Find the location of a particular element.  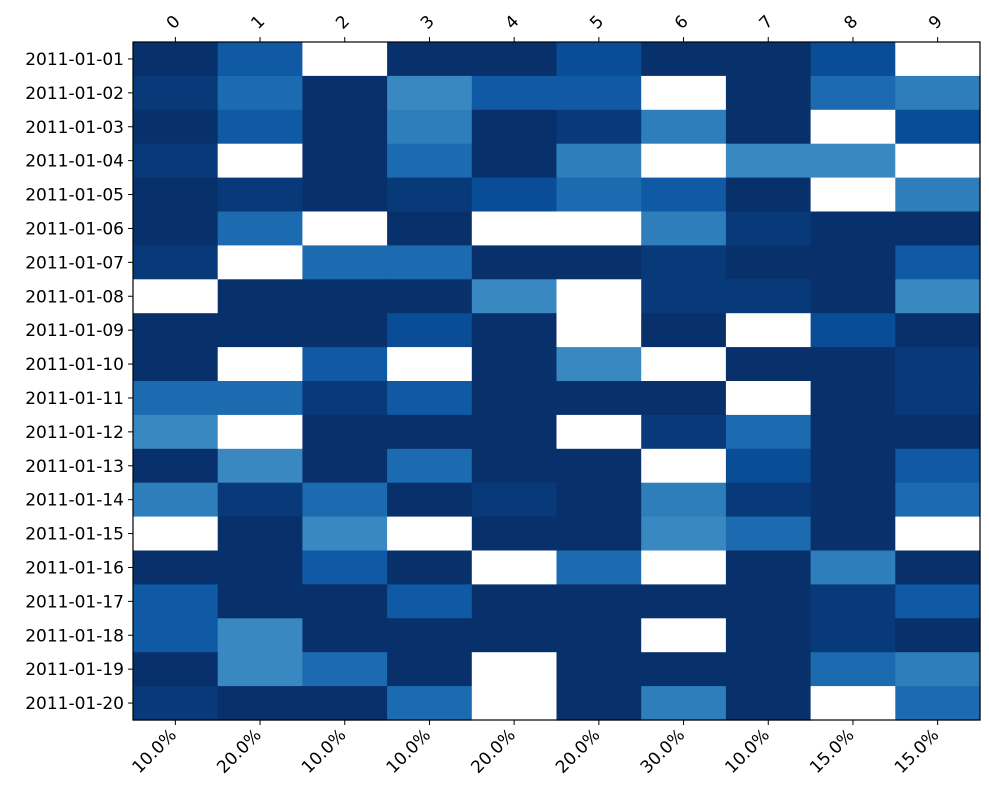

top-tick-label: 9 is located at coordinates (936, 23).